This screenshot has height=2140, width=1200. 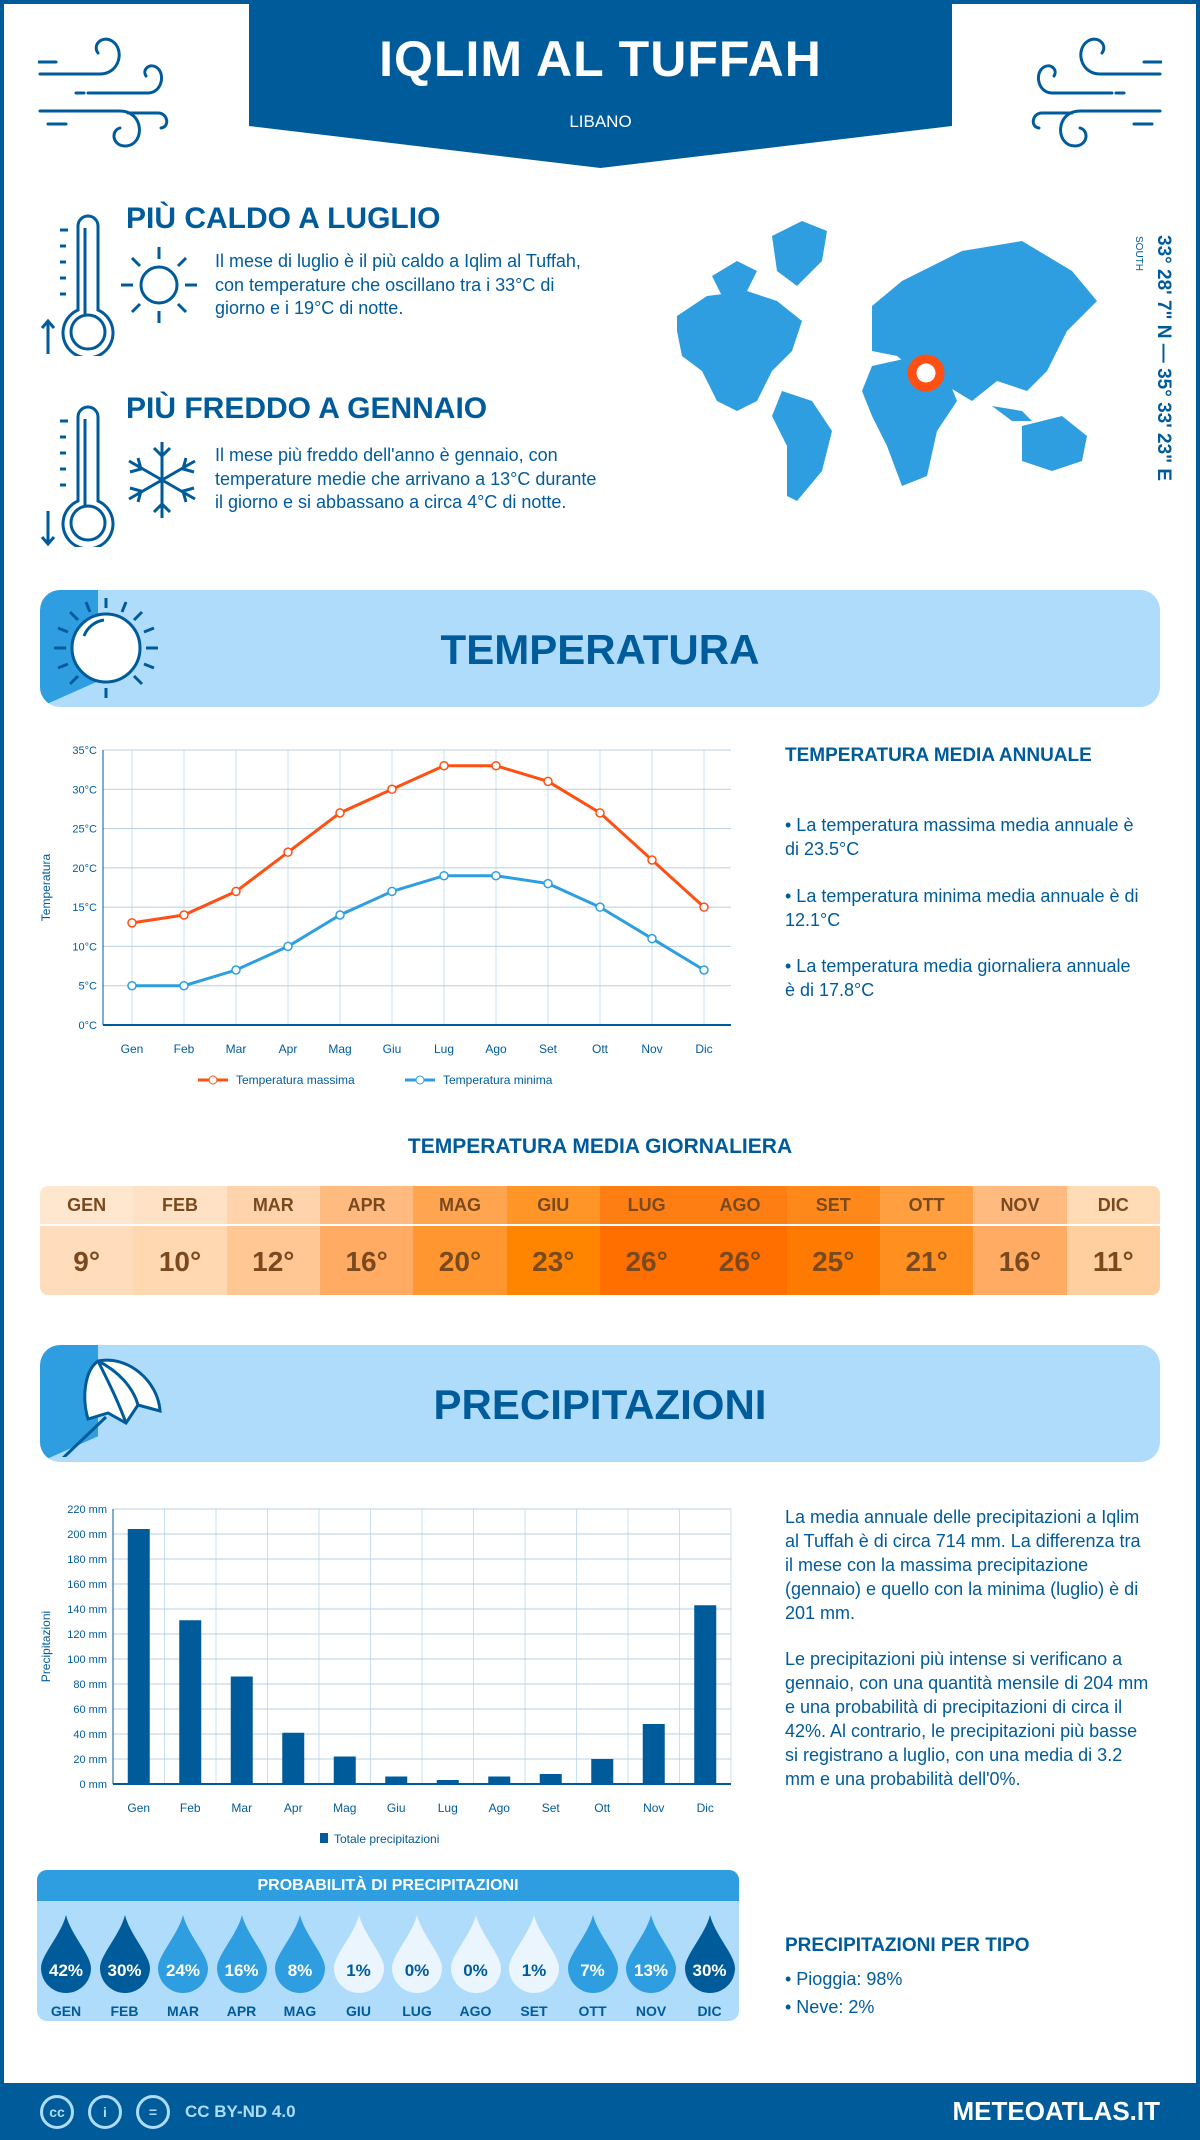 I want to click on probability-month: MAR, so click(x=183, y=2011).